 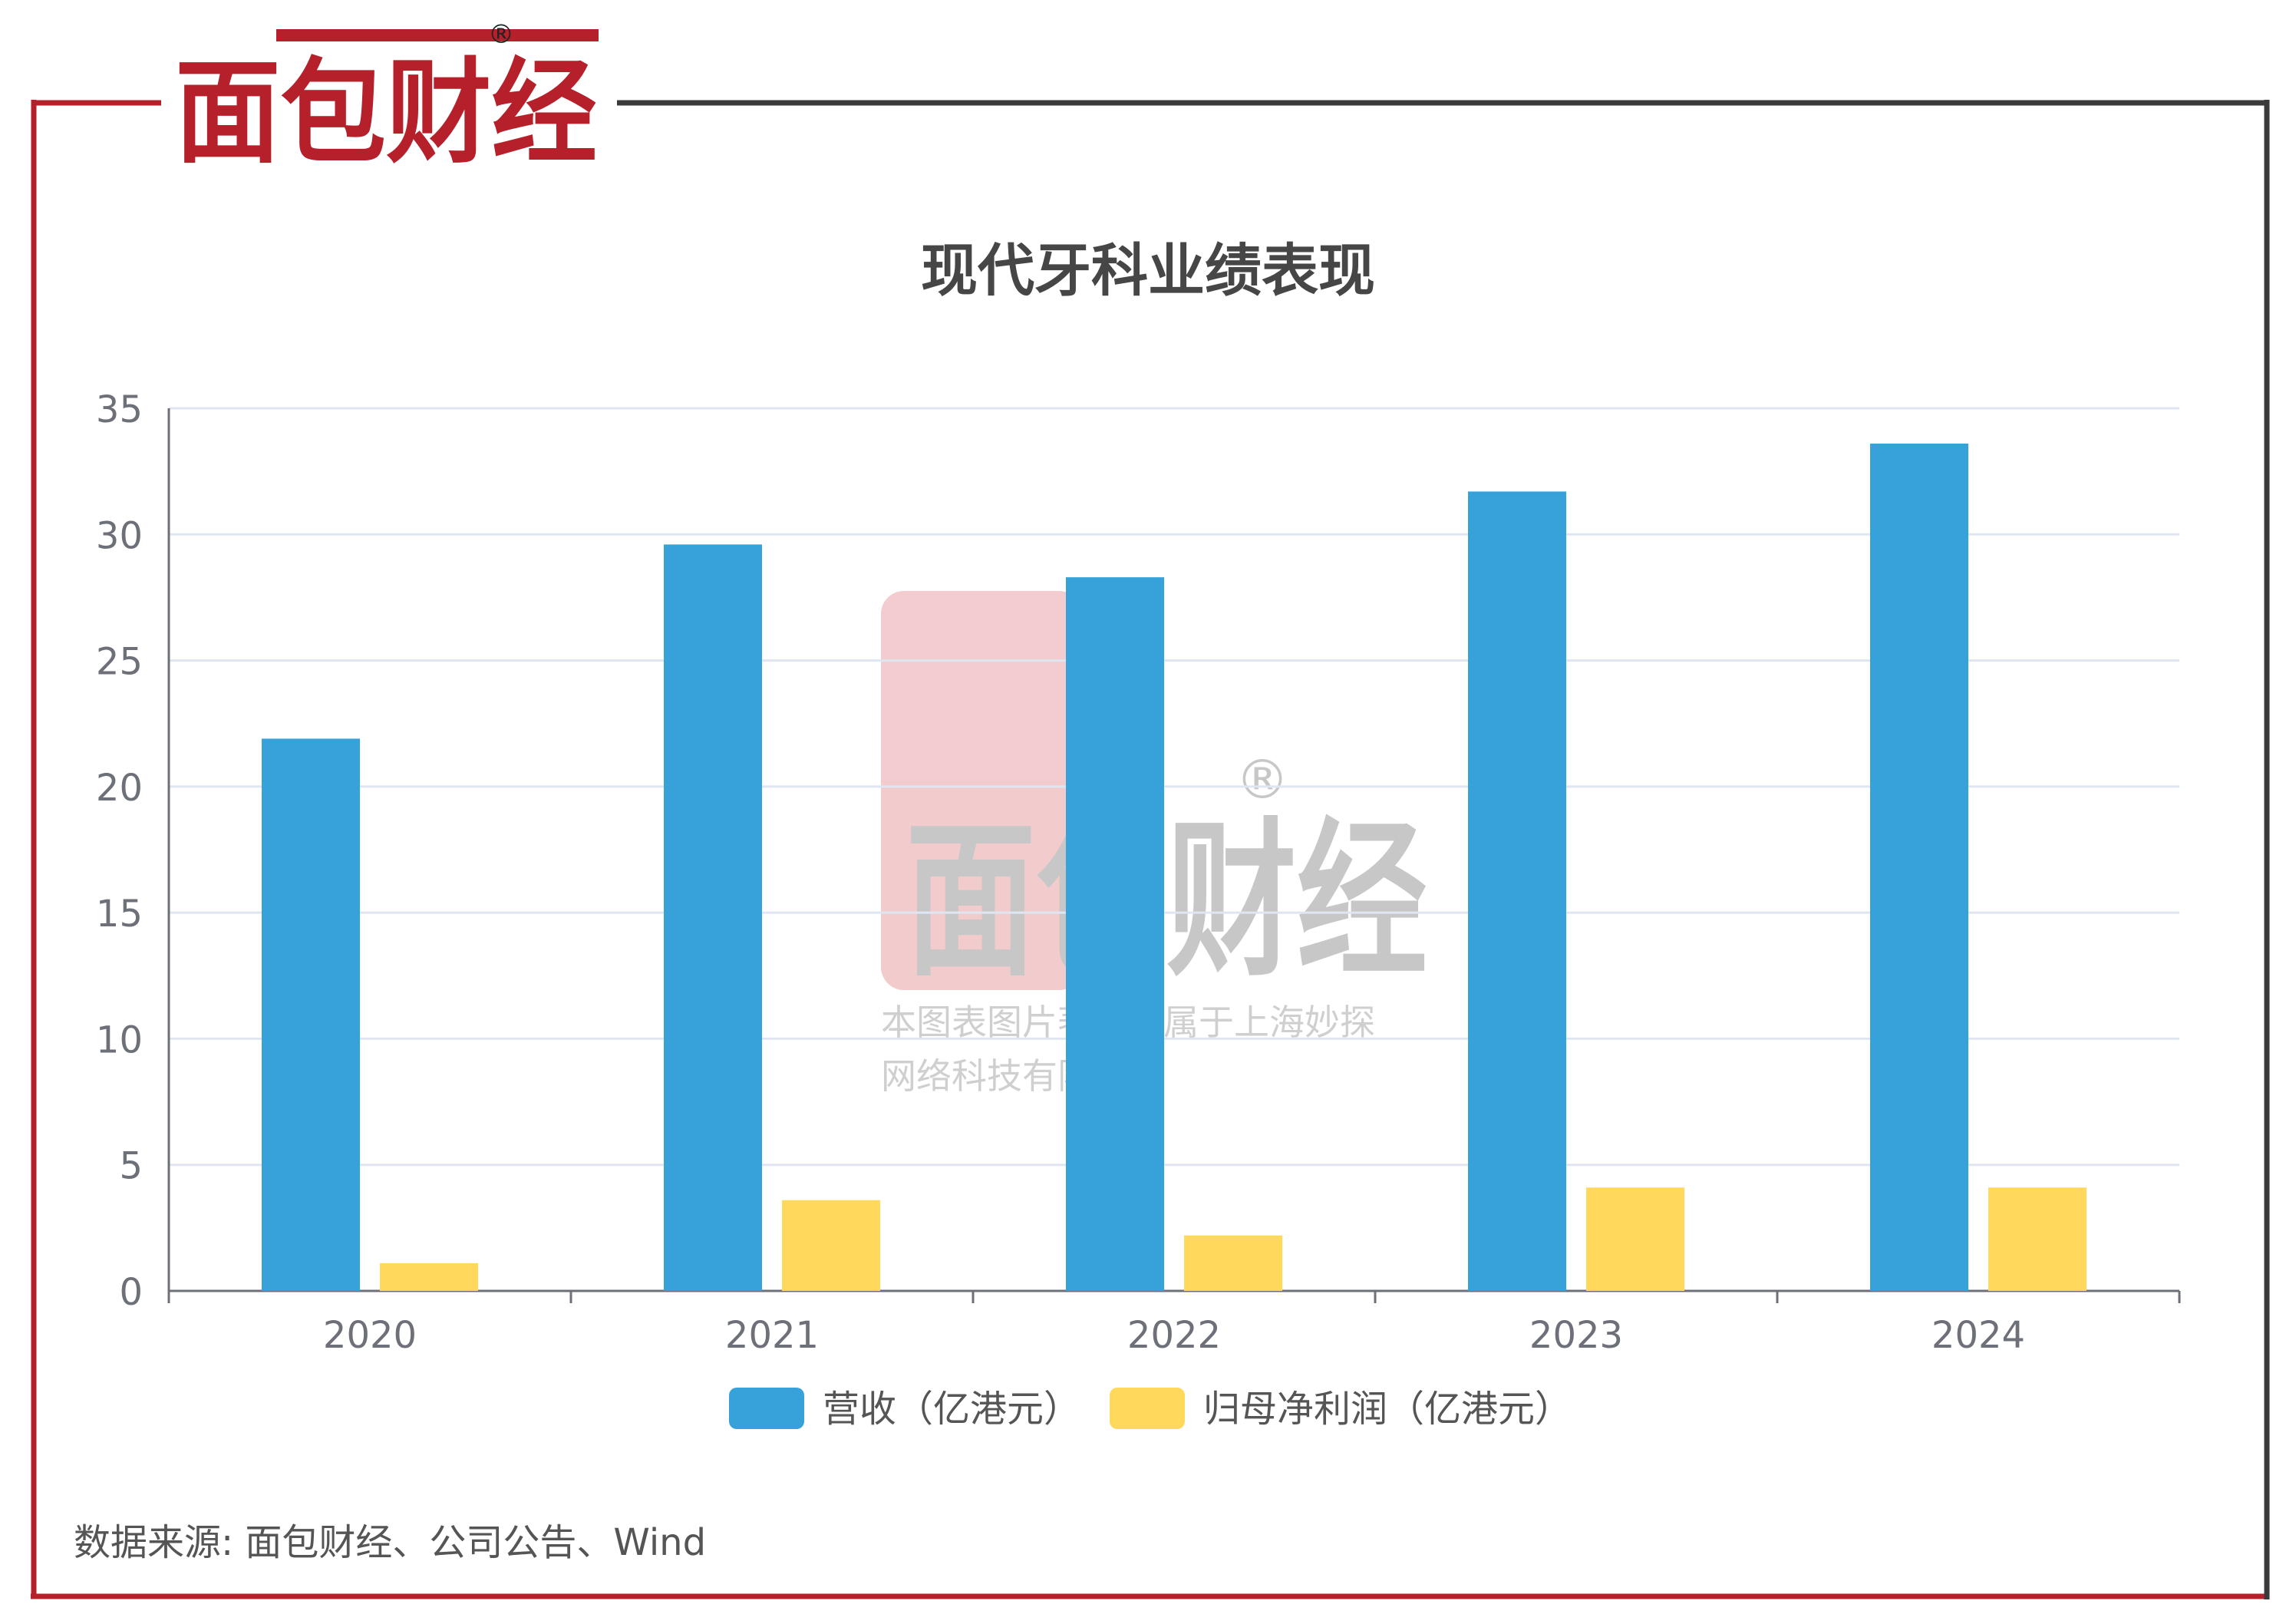 I want to click on watermark-logo: 面包财经, so click(x=1166, y=901).